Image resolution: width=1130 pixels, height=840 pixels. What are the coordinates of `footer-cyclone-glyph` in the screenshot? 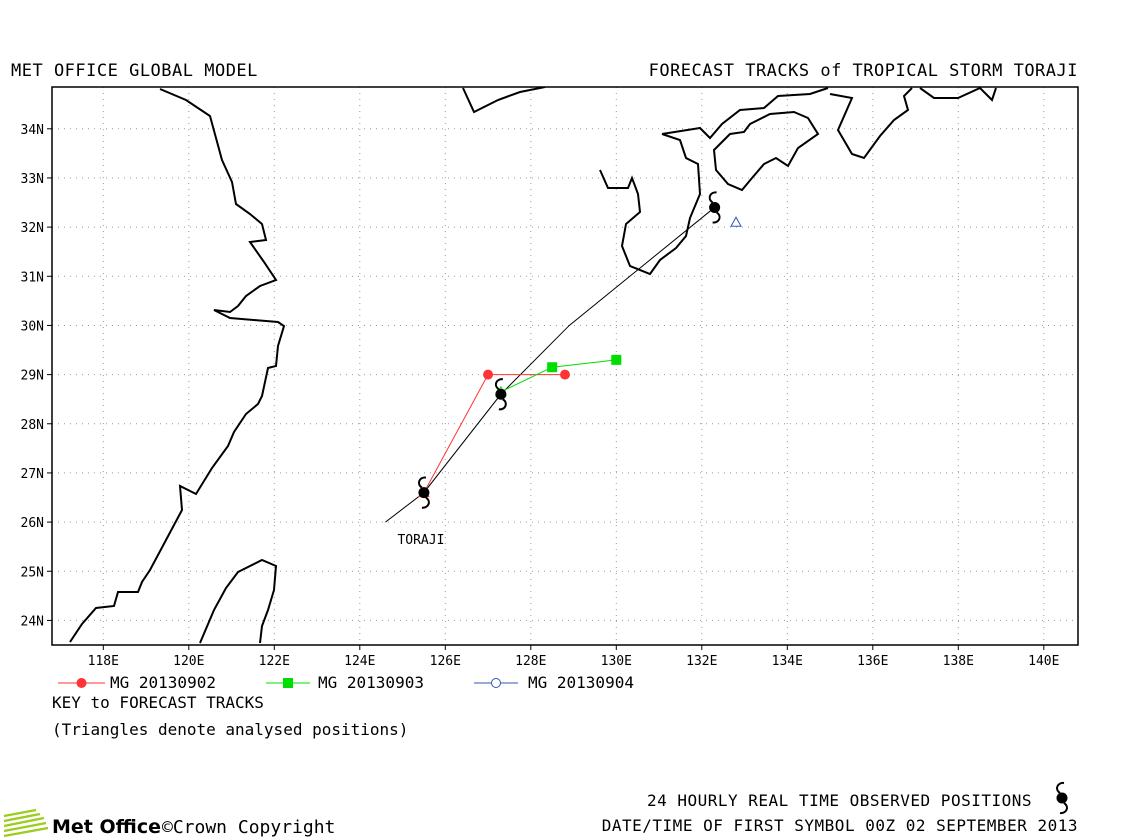 It's located at (1062, 798).